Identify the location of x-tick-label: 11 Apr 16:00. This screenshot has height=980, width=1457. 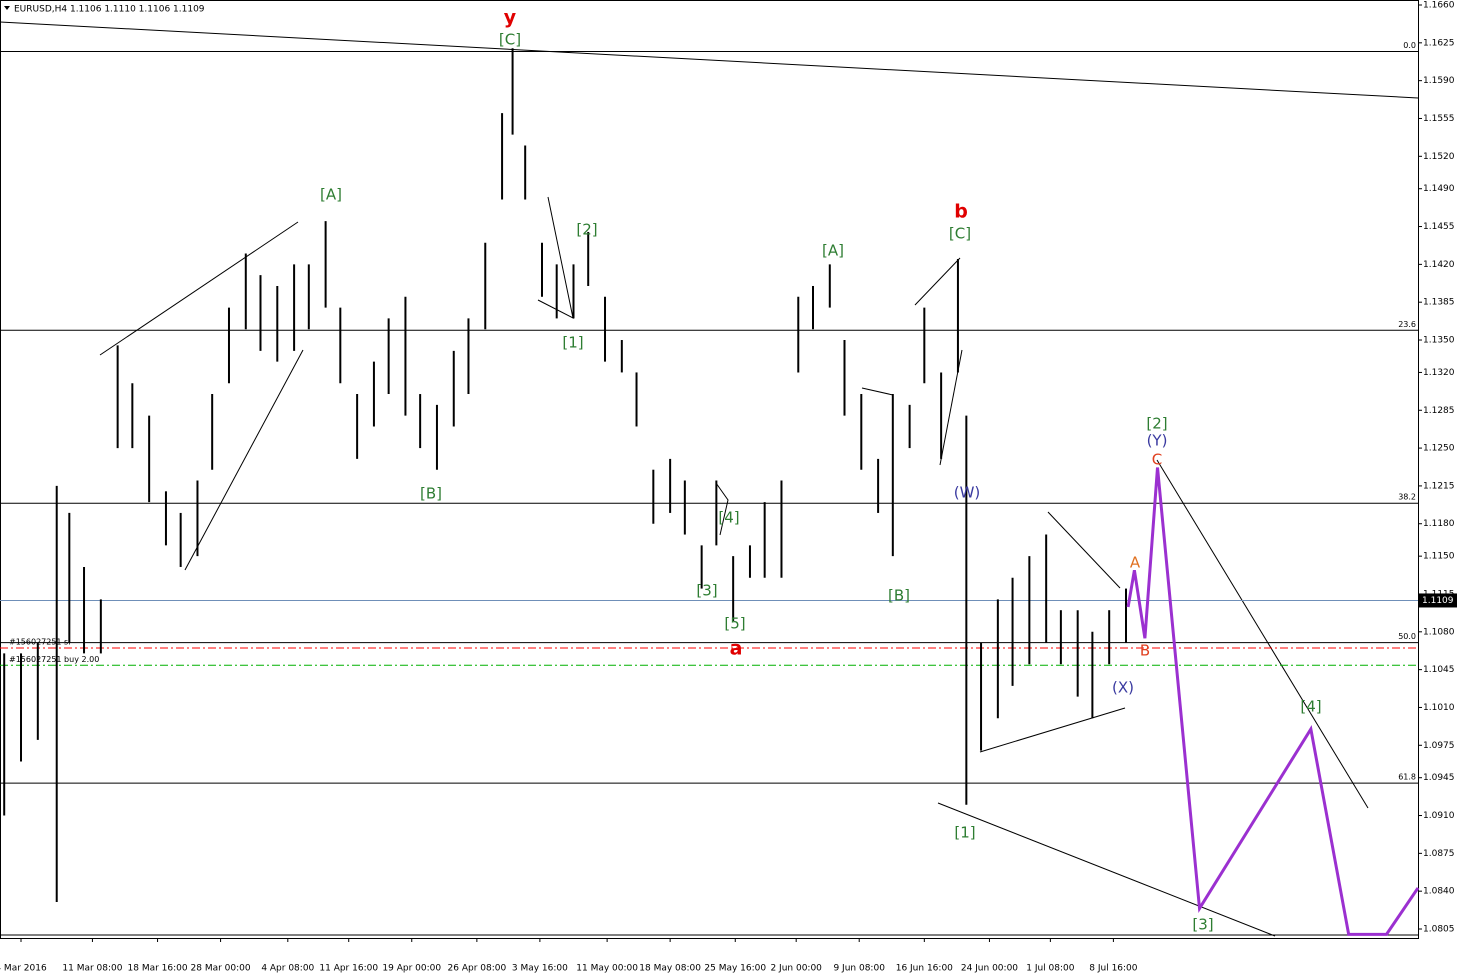
(348, 969).